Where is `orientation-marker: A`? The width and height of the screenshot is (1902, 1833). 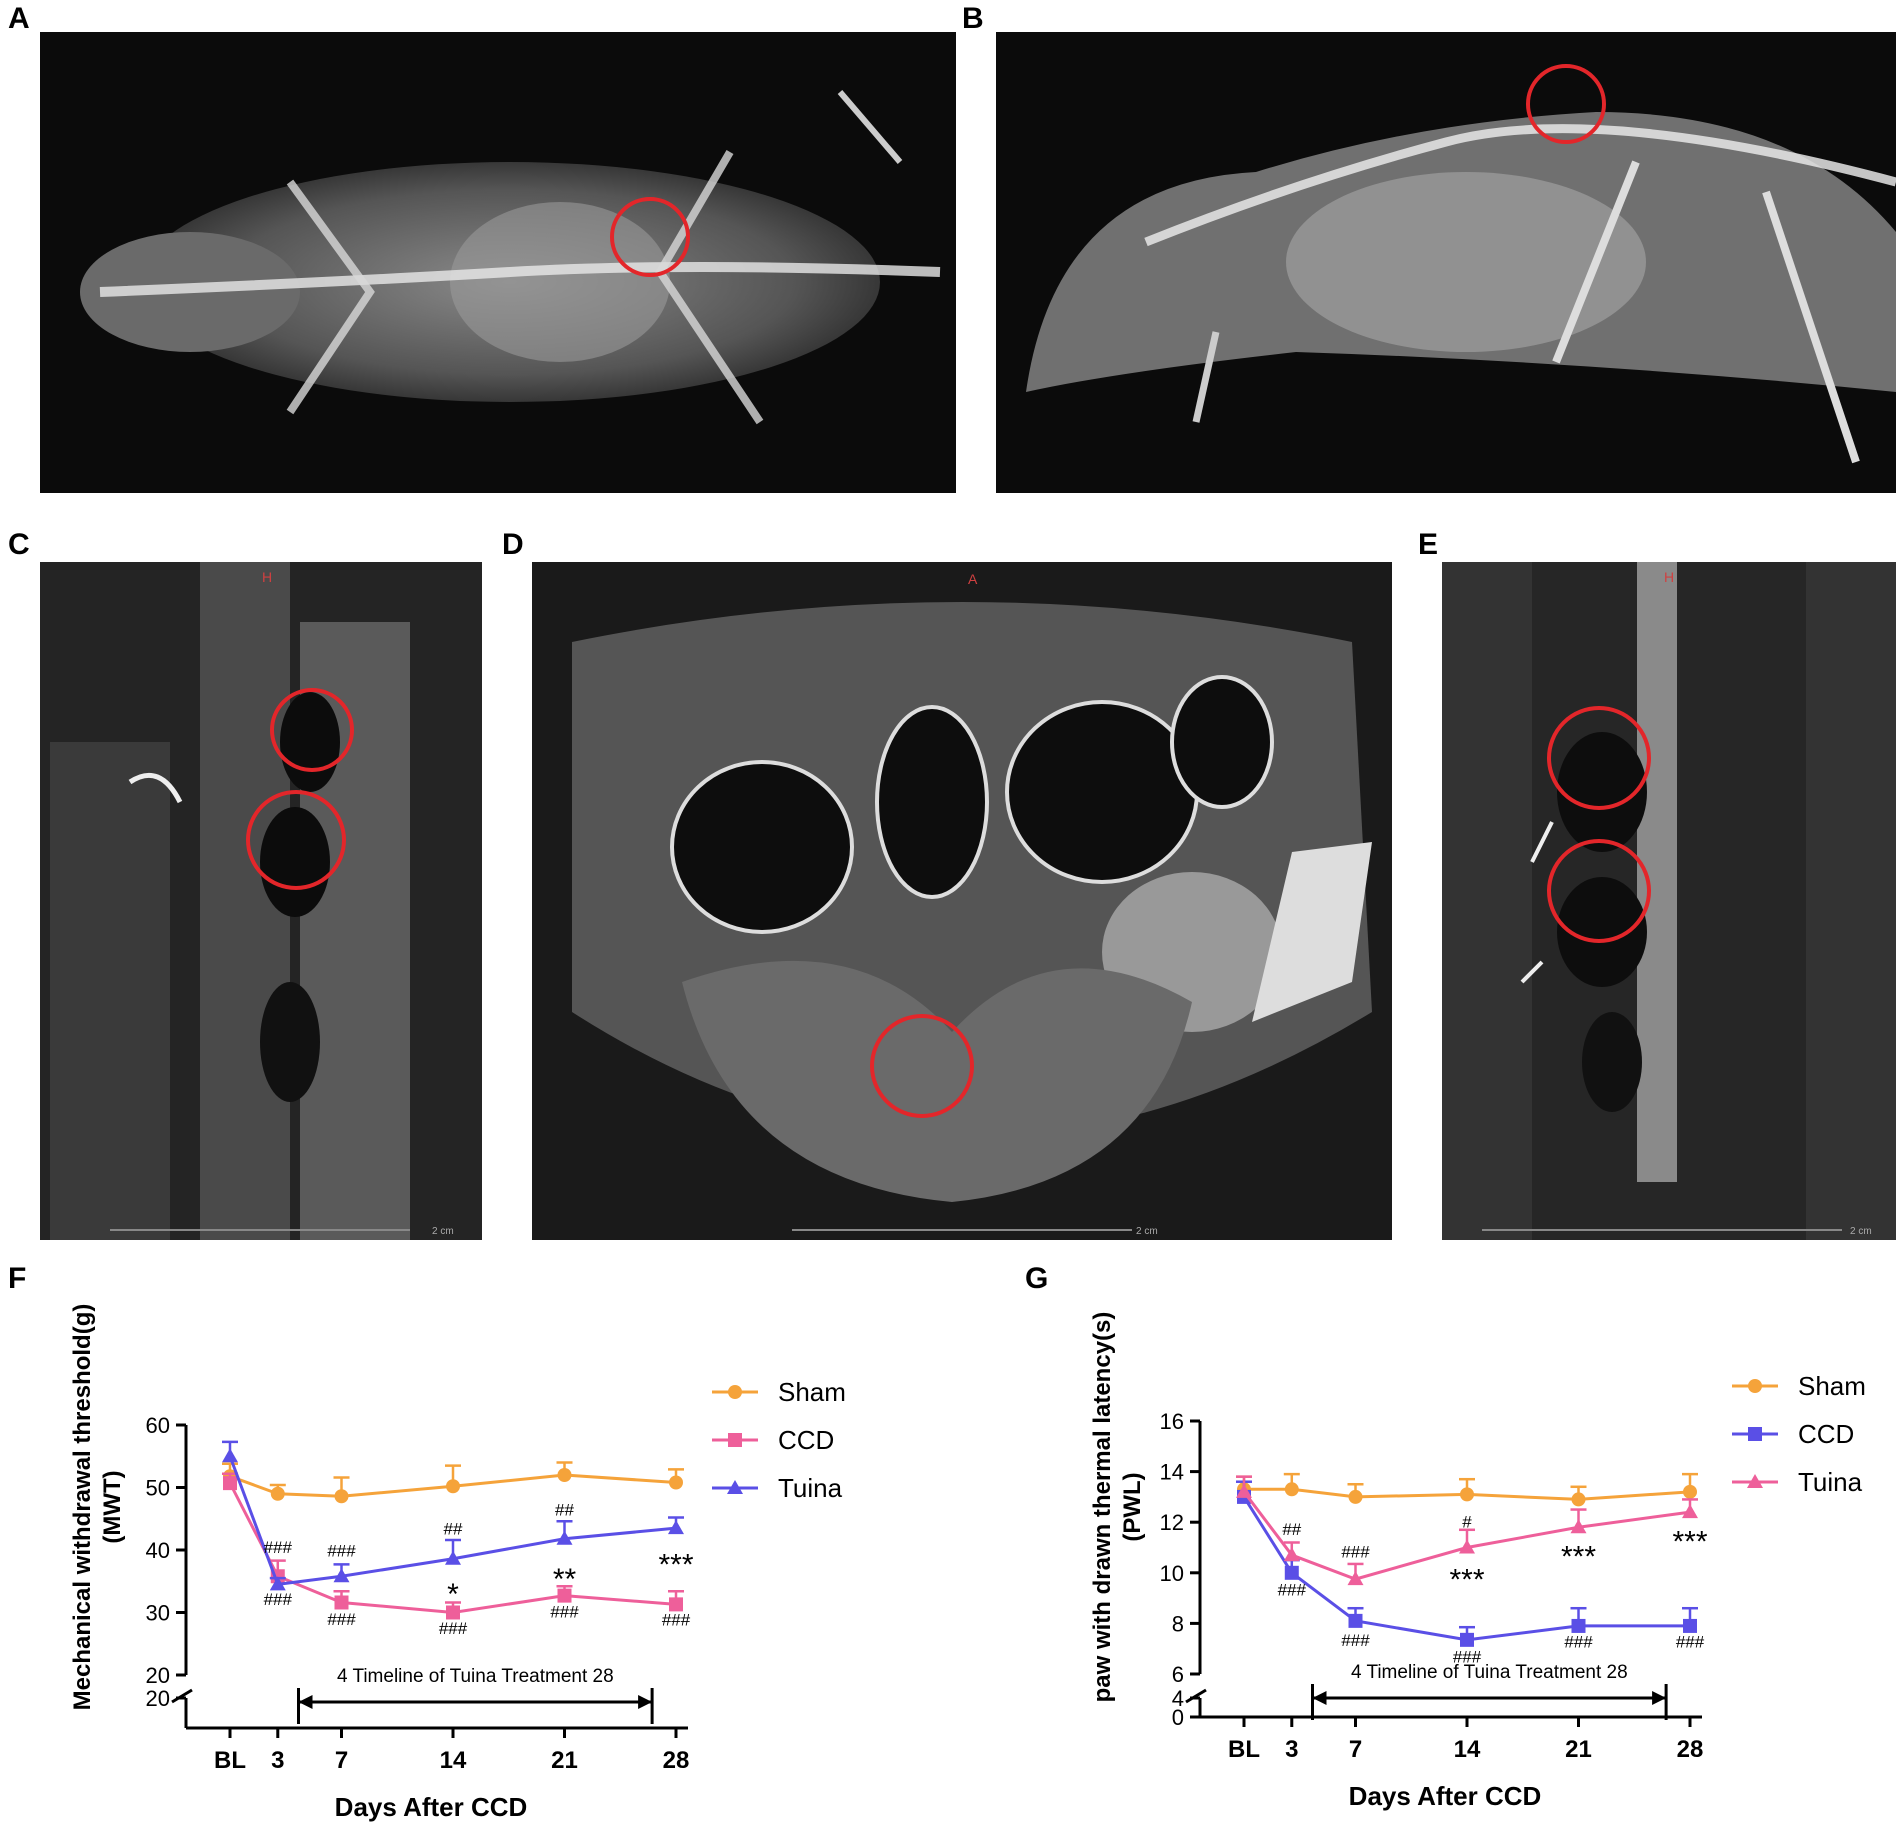
orientation-marker: A is located at coordinates (973, 579).